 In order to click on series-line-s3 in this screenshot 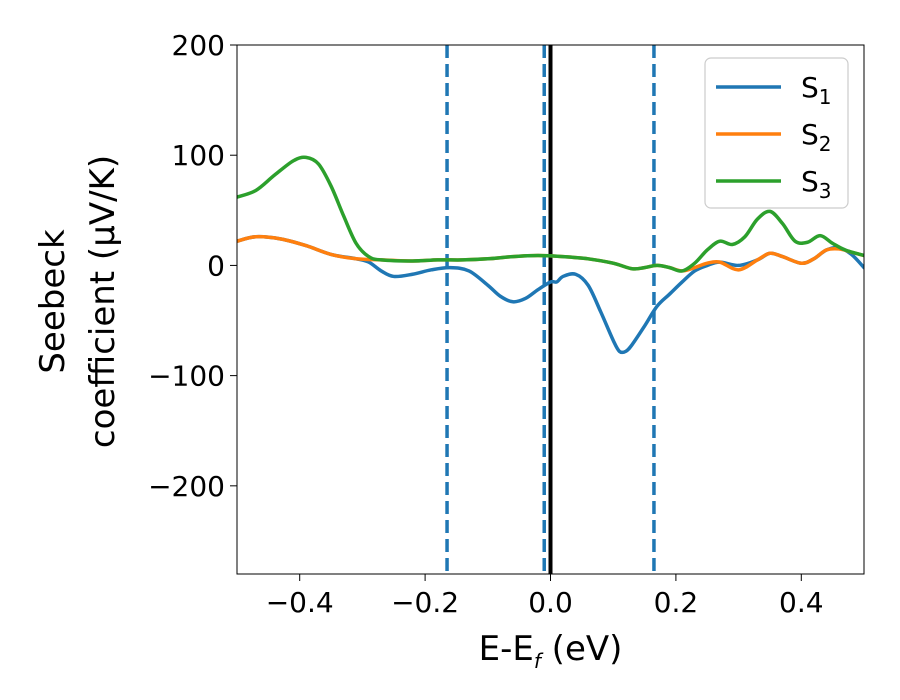, I will do `click(550, 214)`.